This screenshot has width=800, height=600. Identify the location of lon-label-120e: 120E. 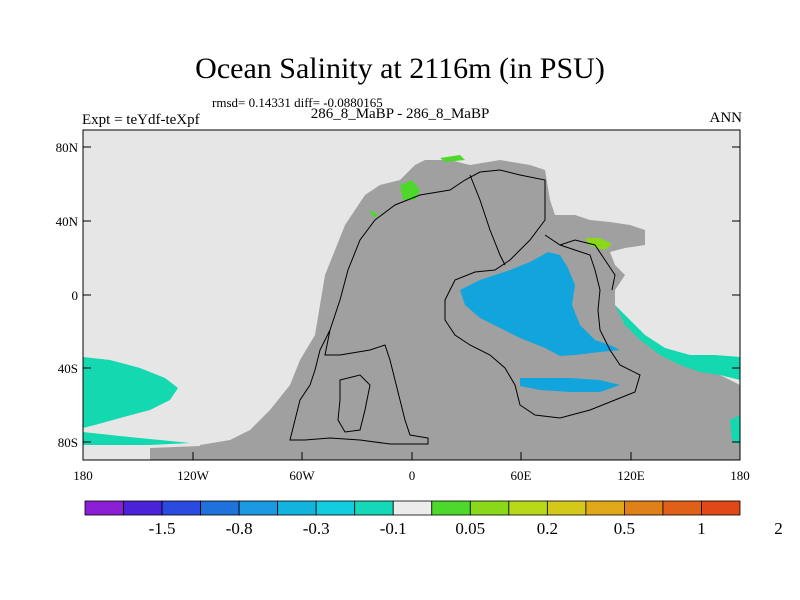
(631, 475).